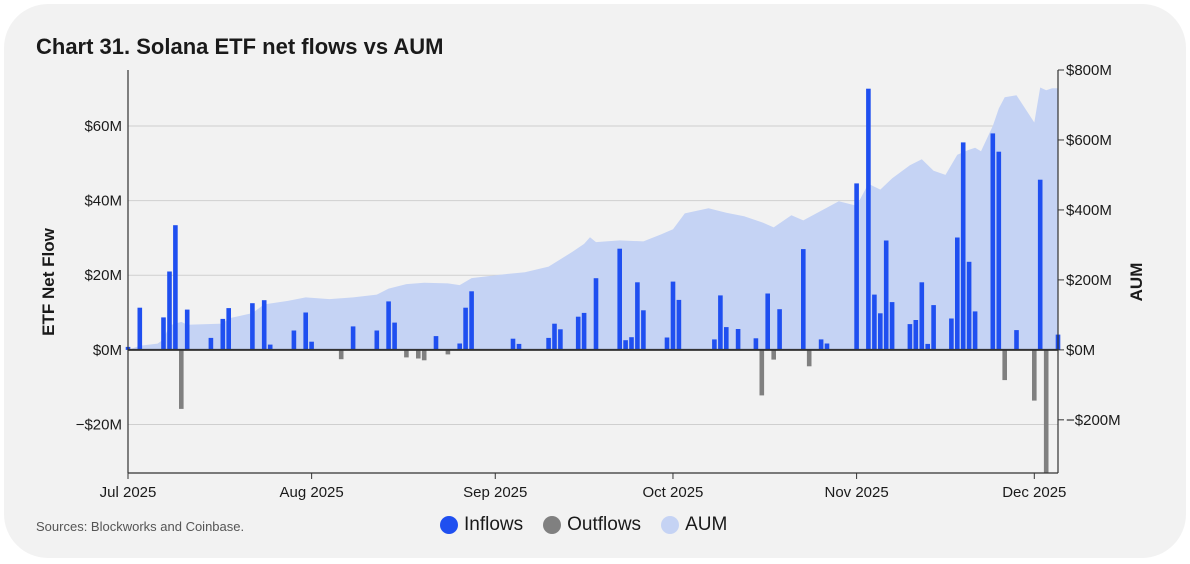 Image resolution: width=1190 pixels, height=564 pixels. Describe the element at coordinates (140, 526) in the screenshot. I see `chart-source: Sources: Blockworks and Coinbase.` at that location.